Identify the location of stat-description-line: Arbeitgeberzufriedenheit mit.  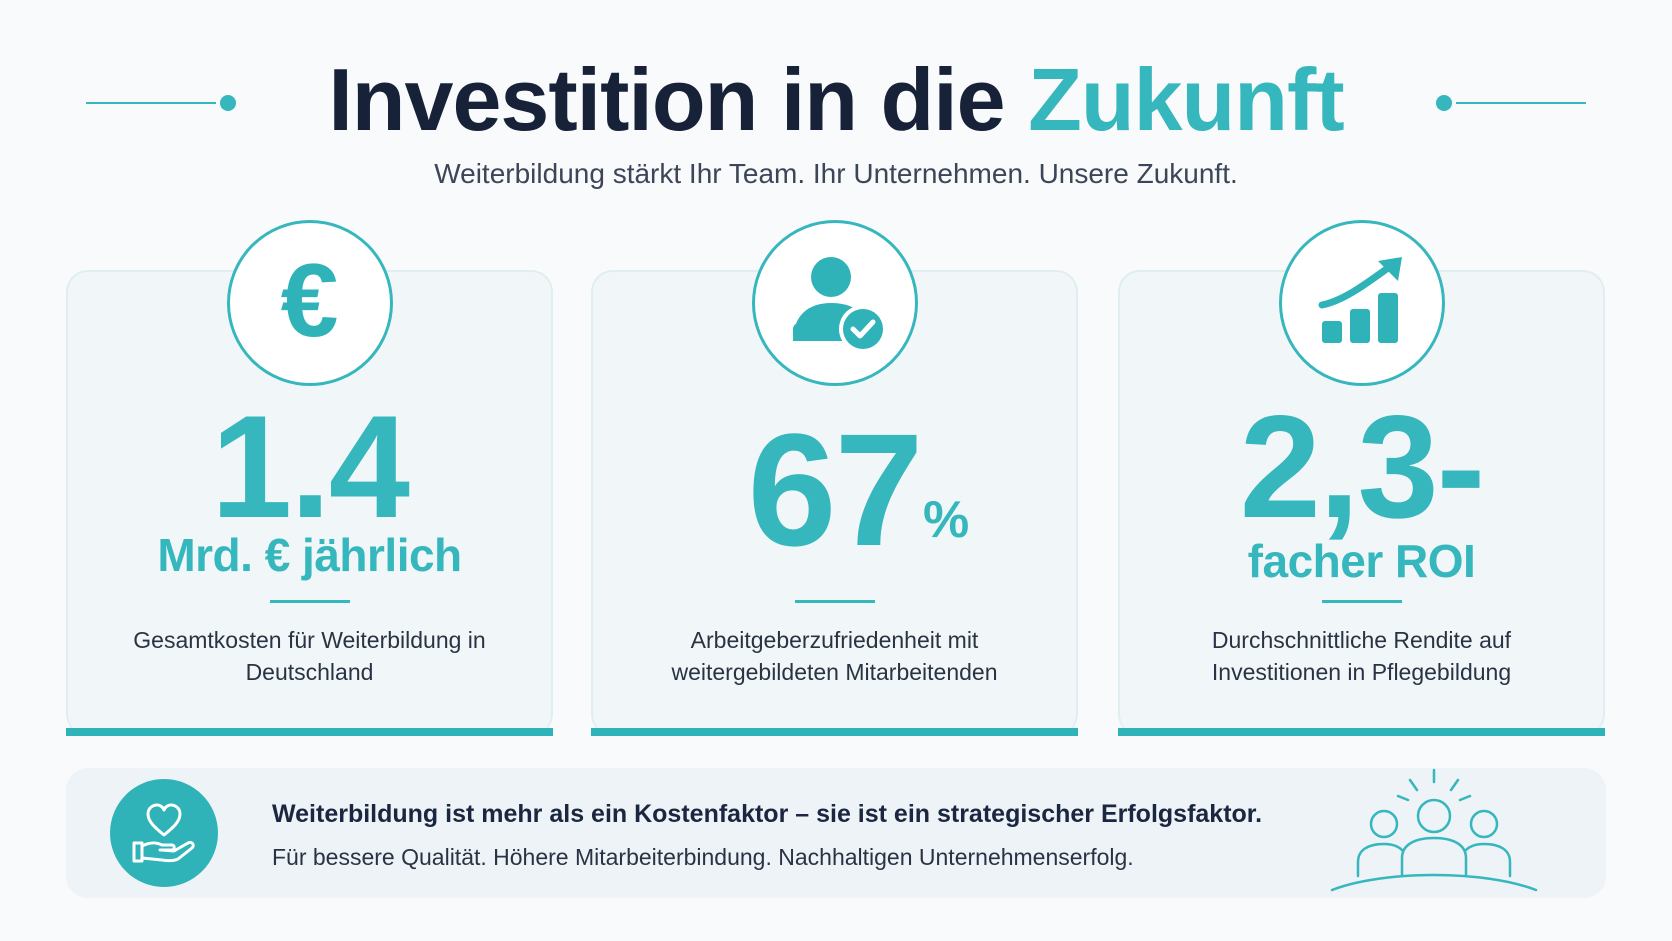
(834, 640).